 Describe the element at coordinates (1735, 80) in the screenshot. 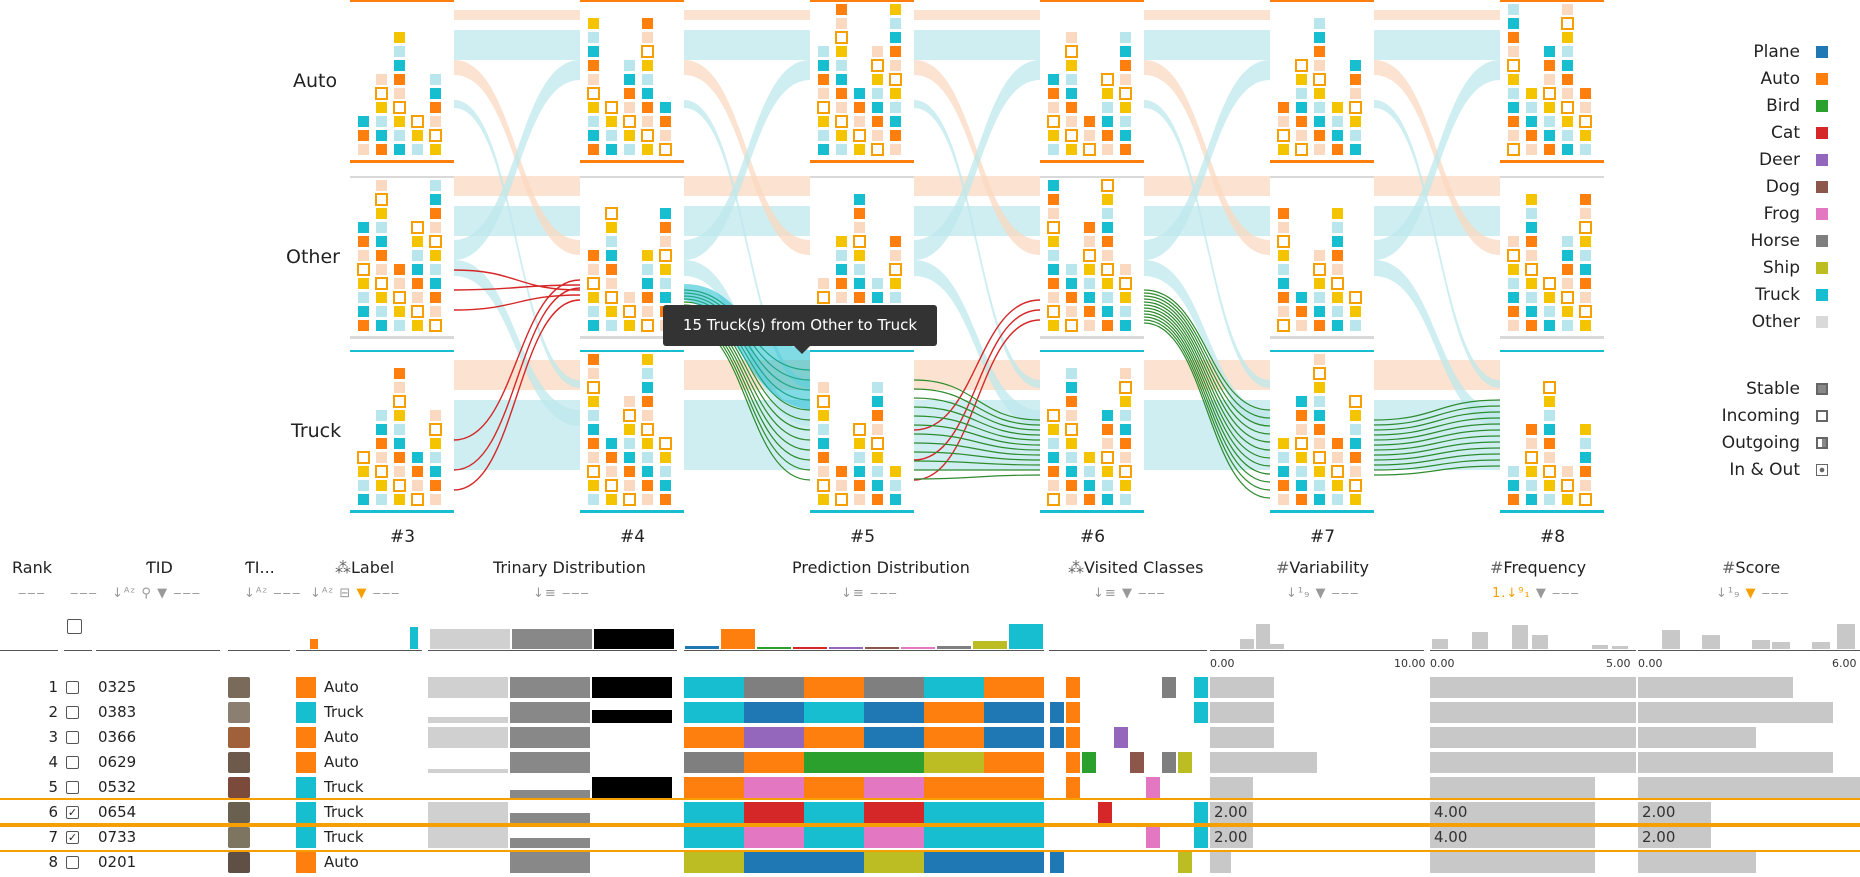

I see `legend-item-auto: Auto` at that location.